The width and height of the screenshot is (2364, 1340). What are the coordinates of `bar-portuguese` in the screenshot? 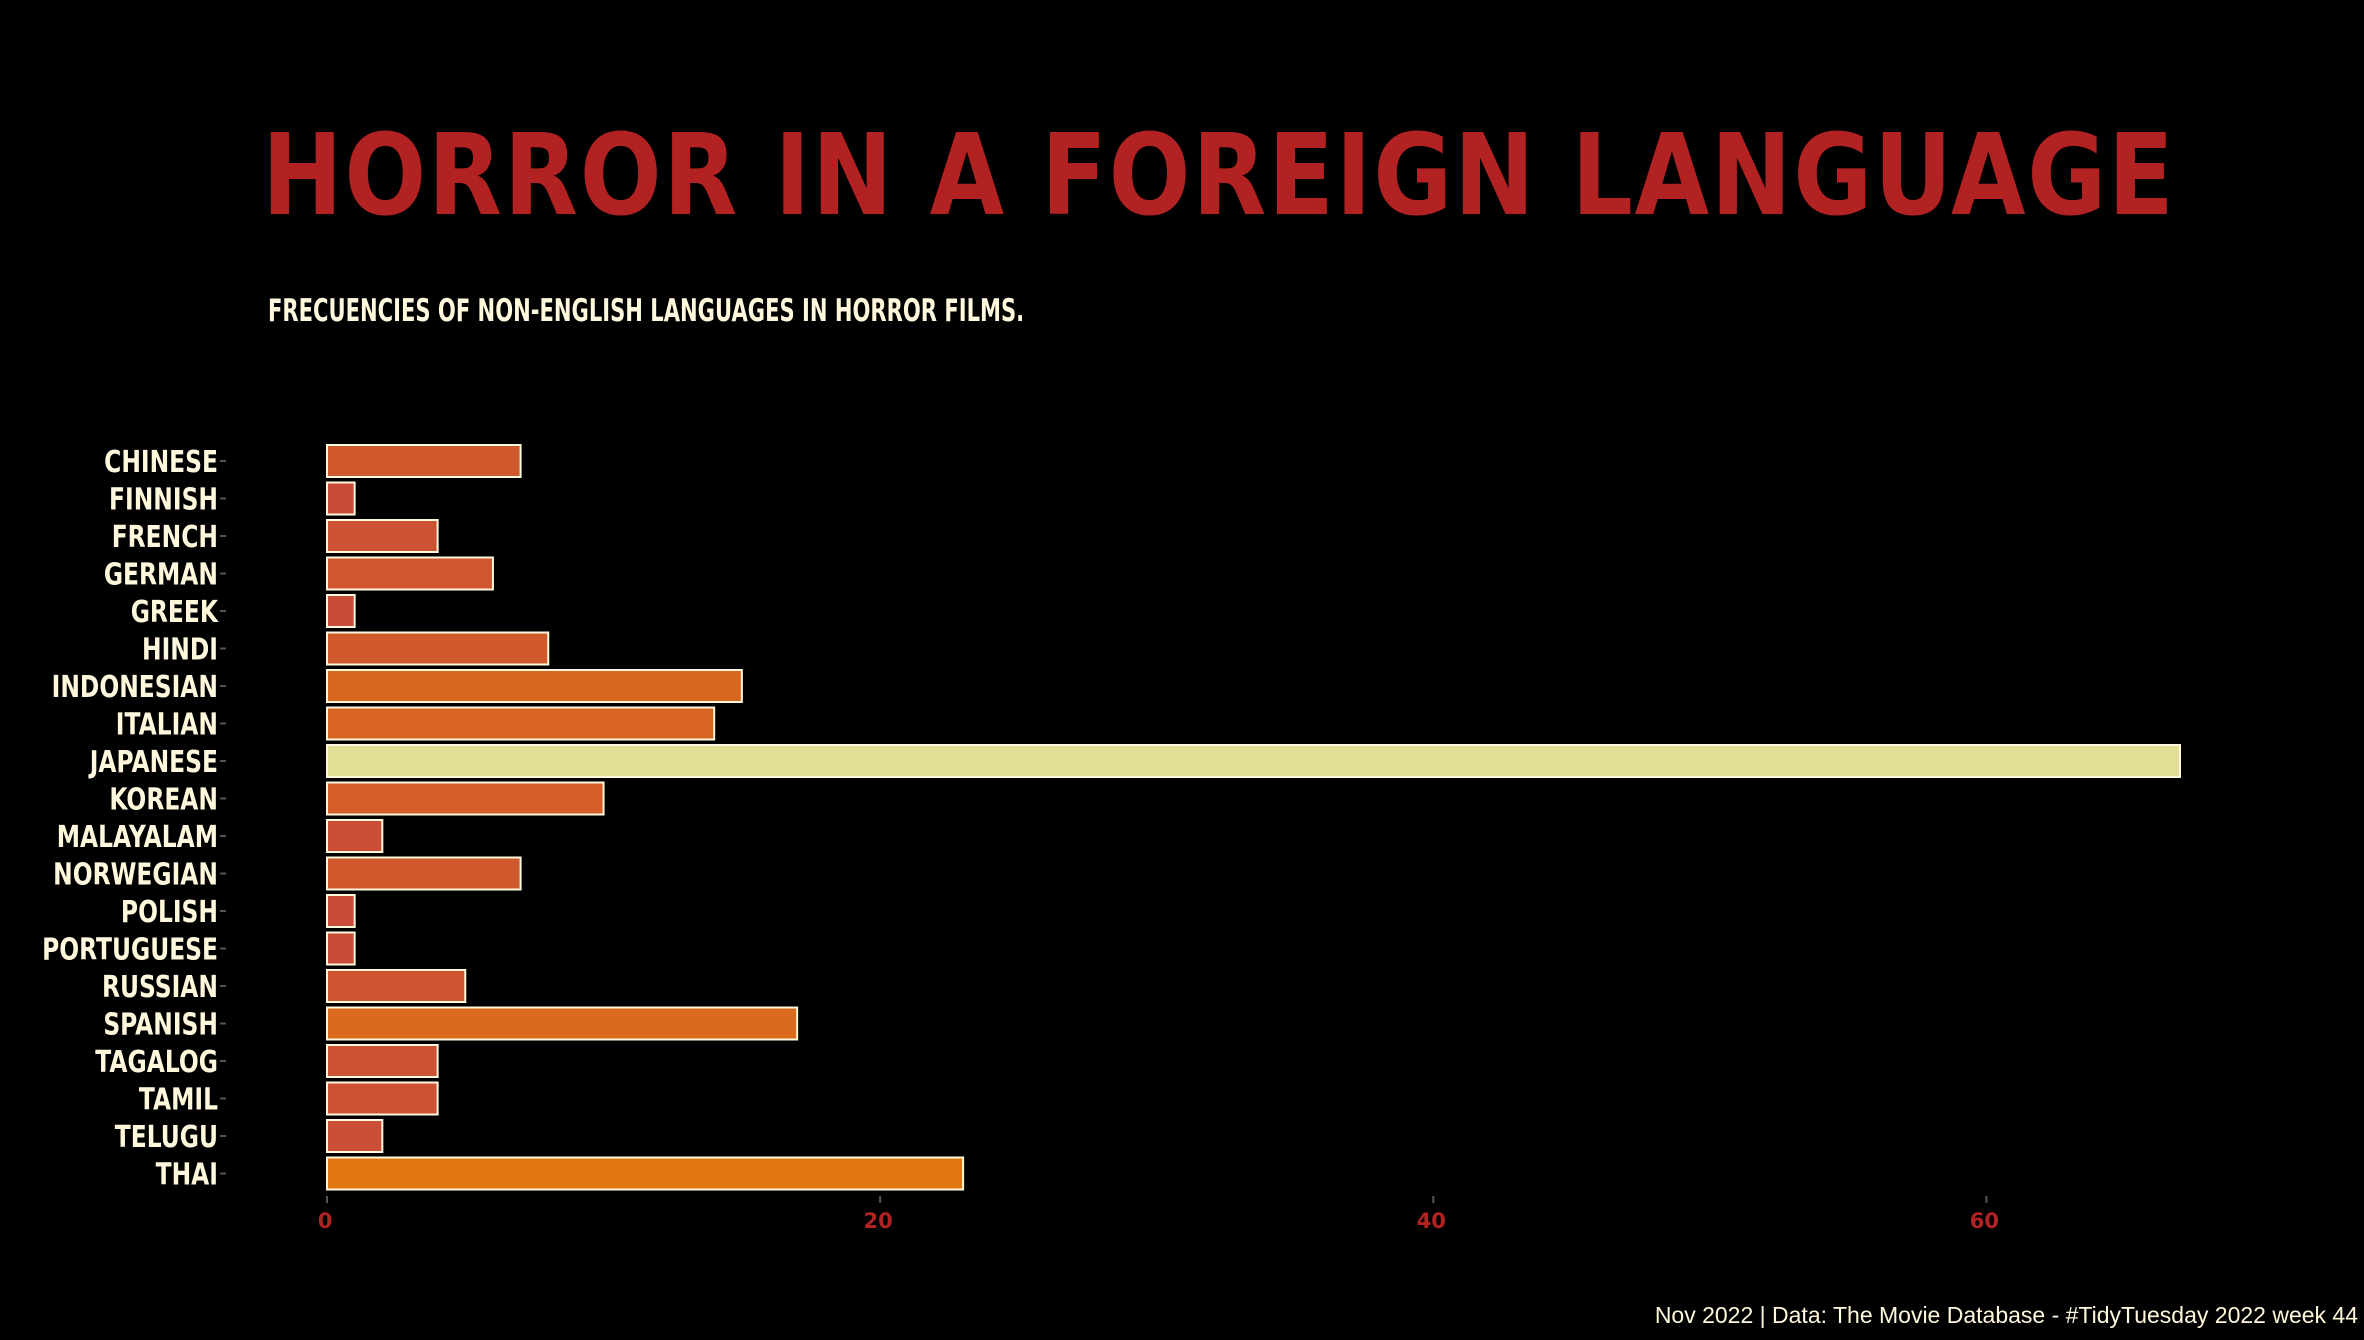 It's located at (341, 948).